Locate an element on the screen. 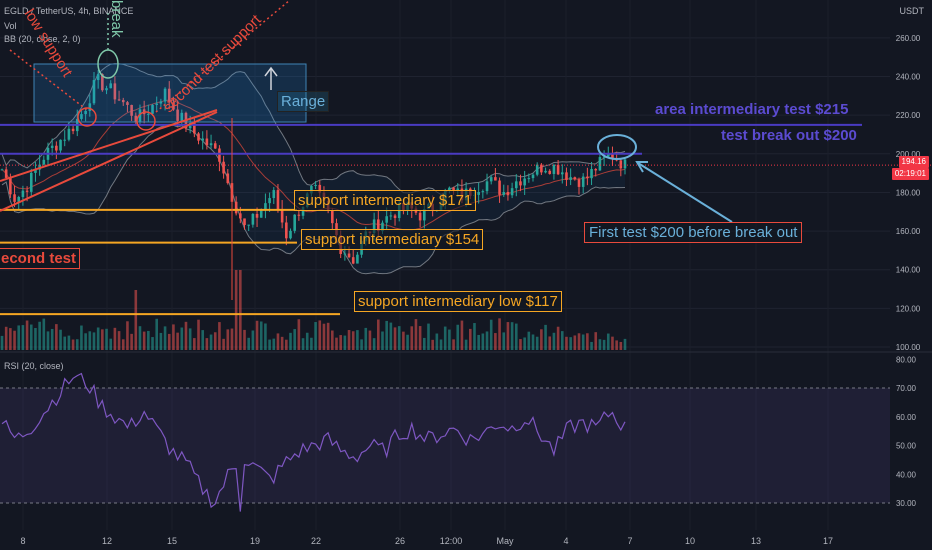 Image resolution: width=932 pixels, height=550 pixels. annotation-test-break-out: test break out $200 is located at coordinates (789, 135).